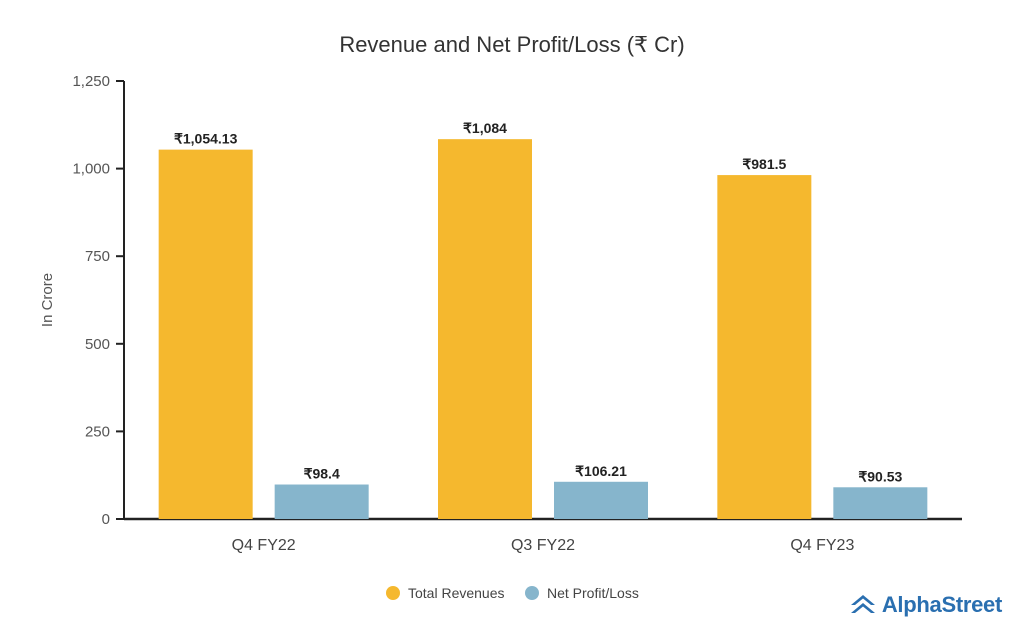  I want to click on brand-logo: AlphaStreet, so click(926, 605).